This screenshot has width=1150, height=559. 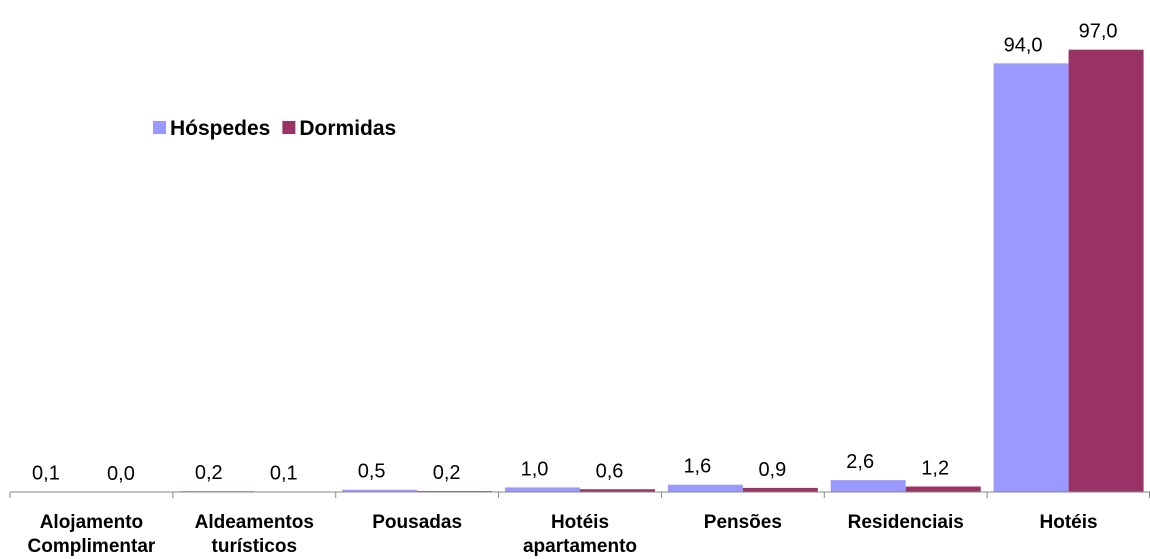 I want to click on value-label: 1,2, so click(x=935, y=469).